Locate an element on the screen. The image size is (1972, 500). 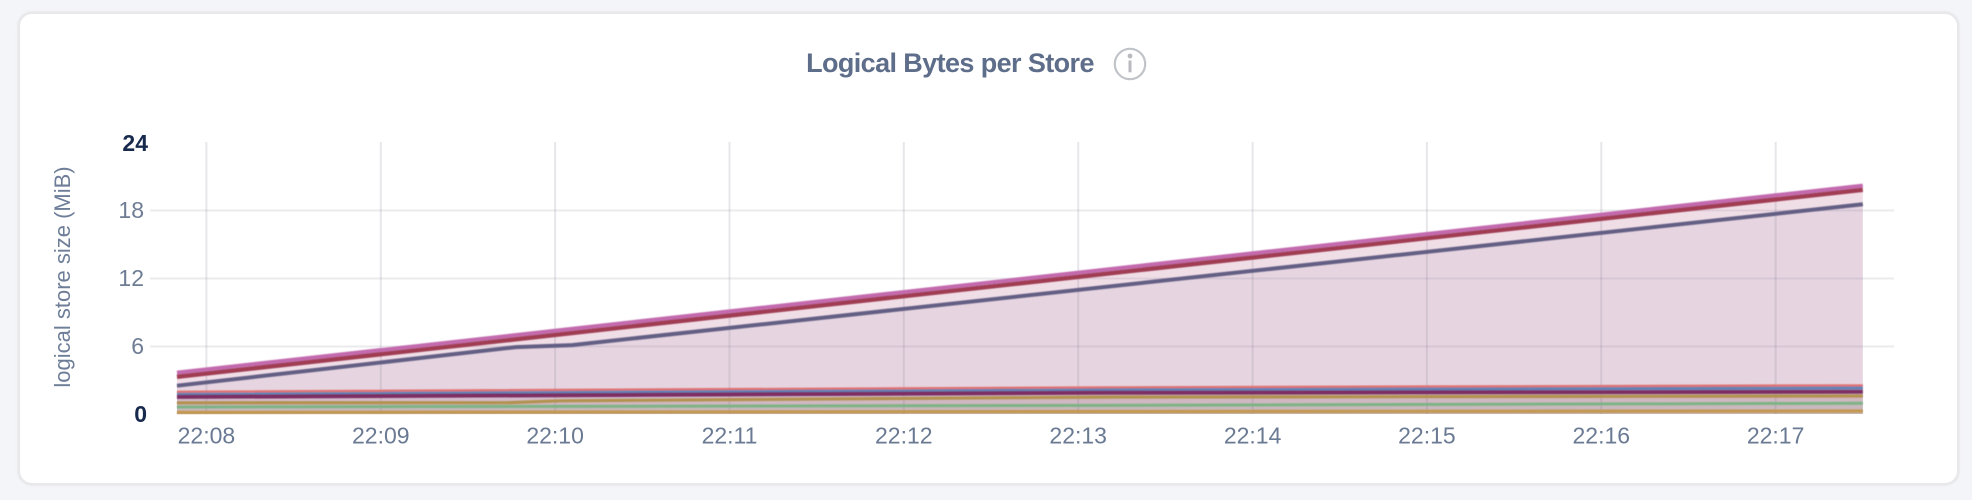
svg-text: 22:16 is located at coordinates (1602, 436).